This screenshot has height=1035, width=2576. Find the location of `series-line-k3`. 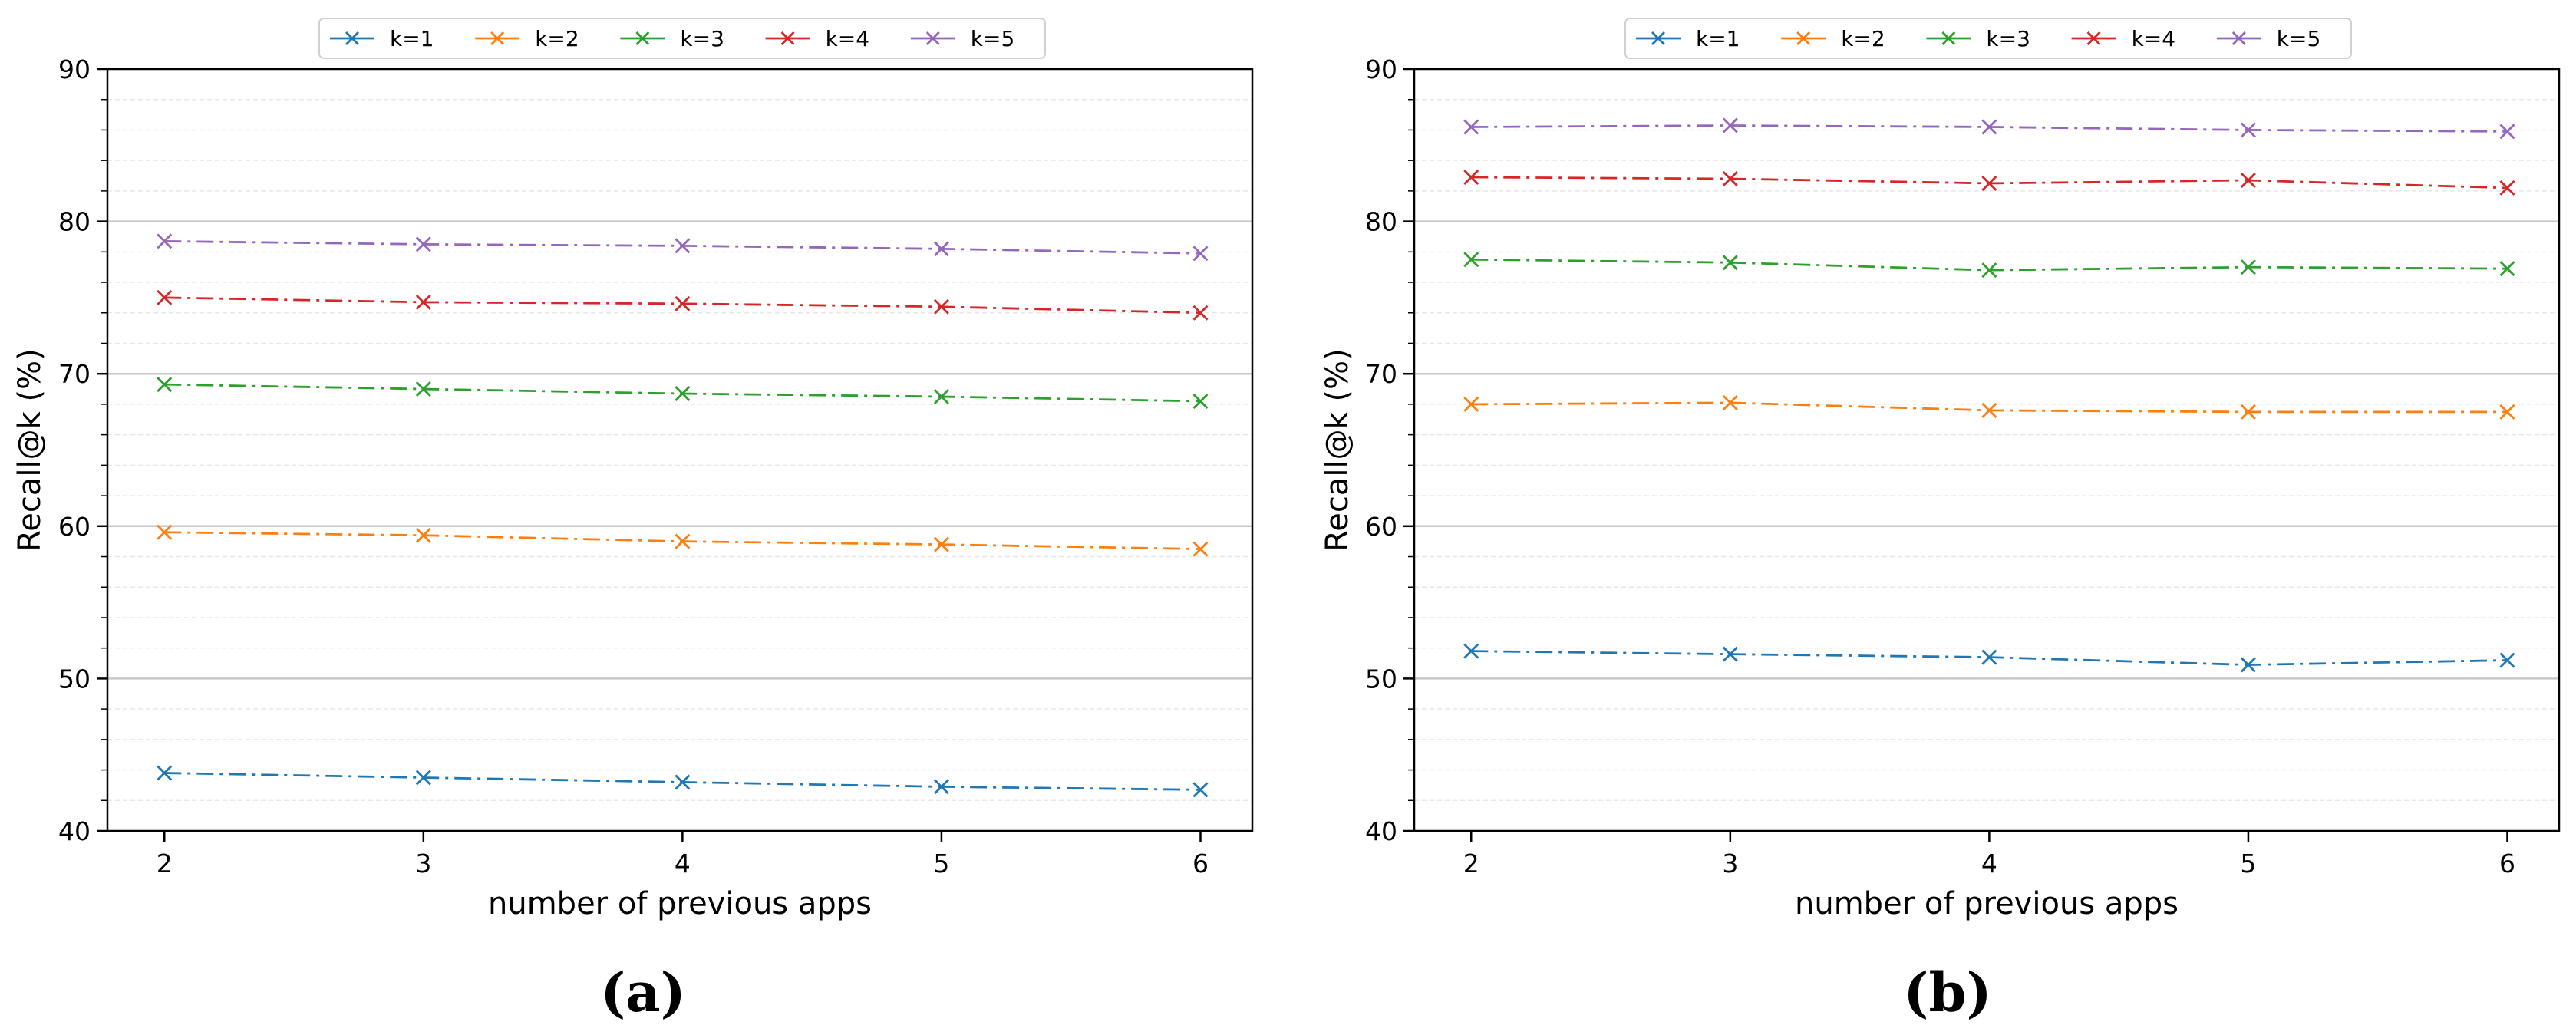

series-line-k3 is located at coordinates (1990, 265).